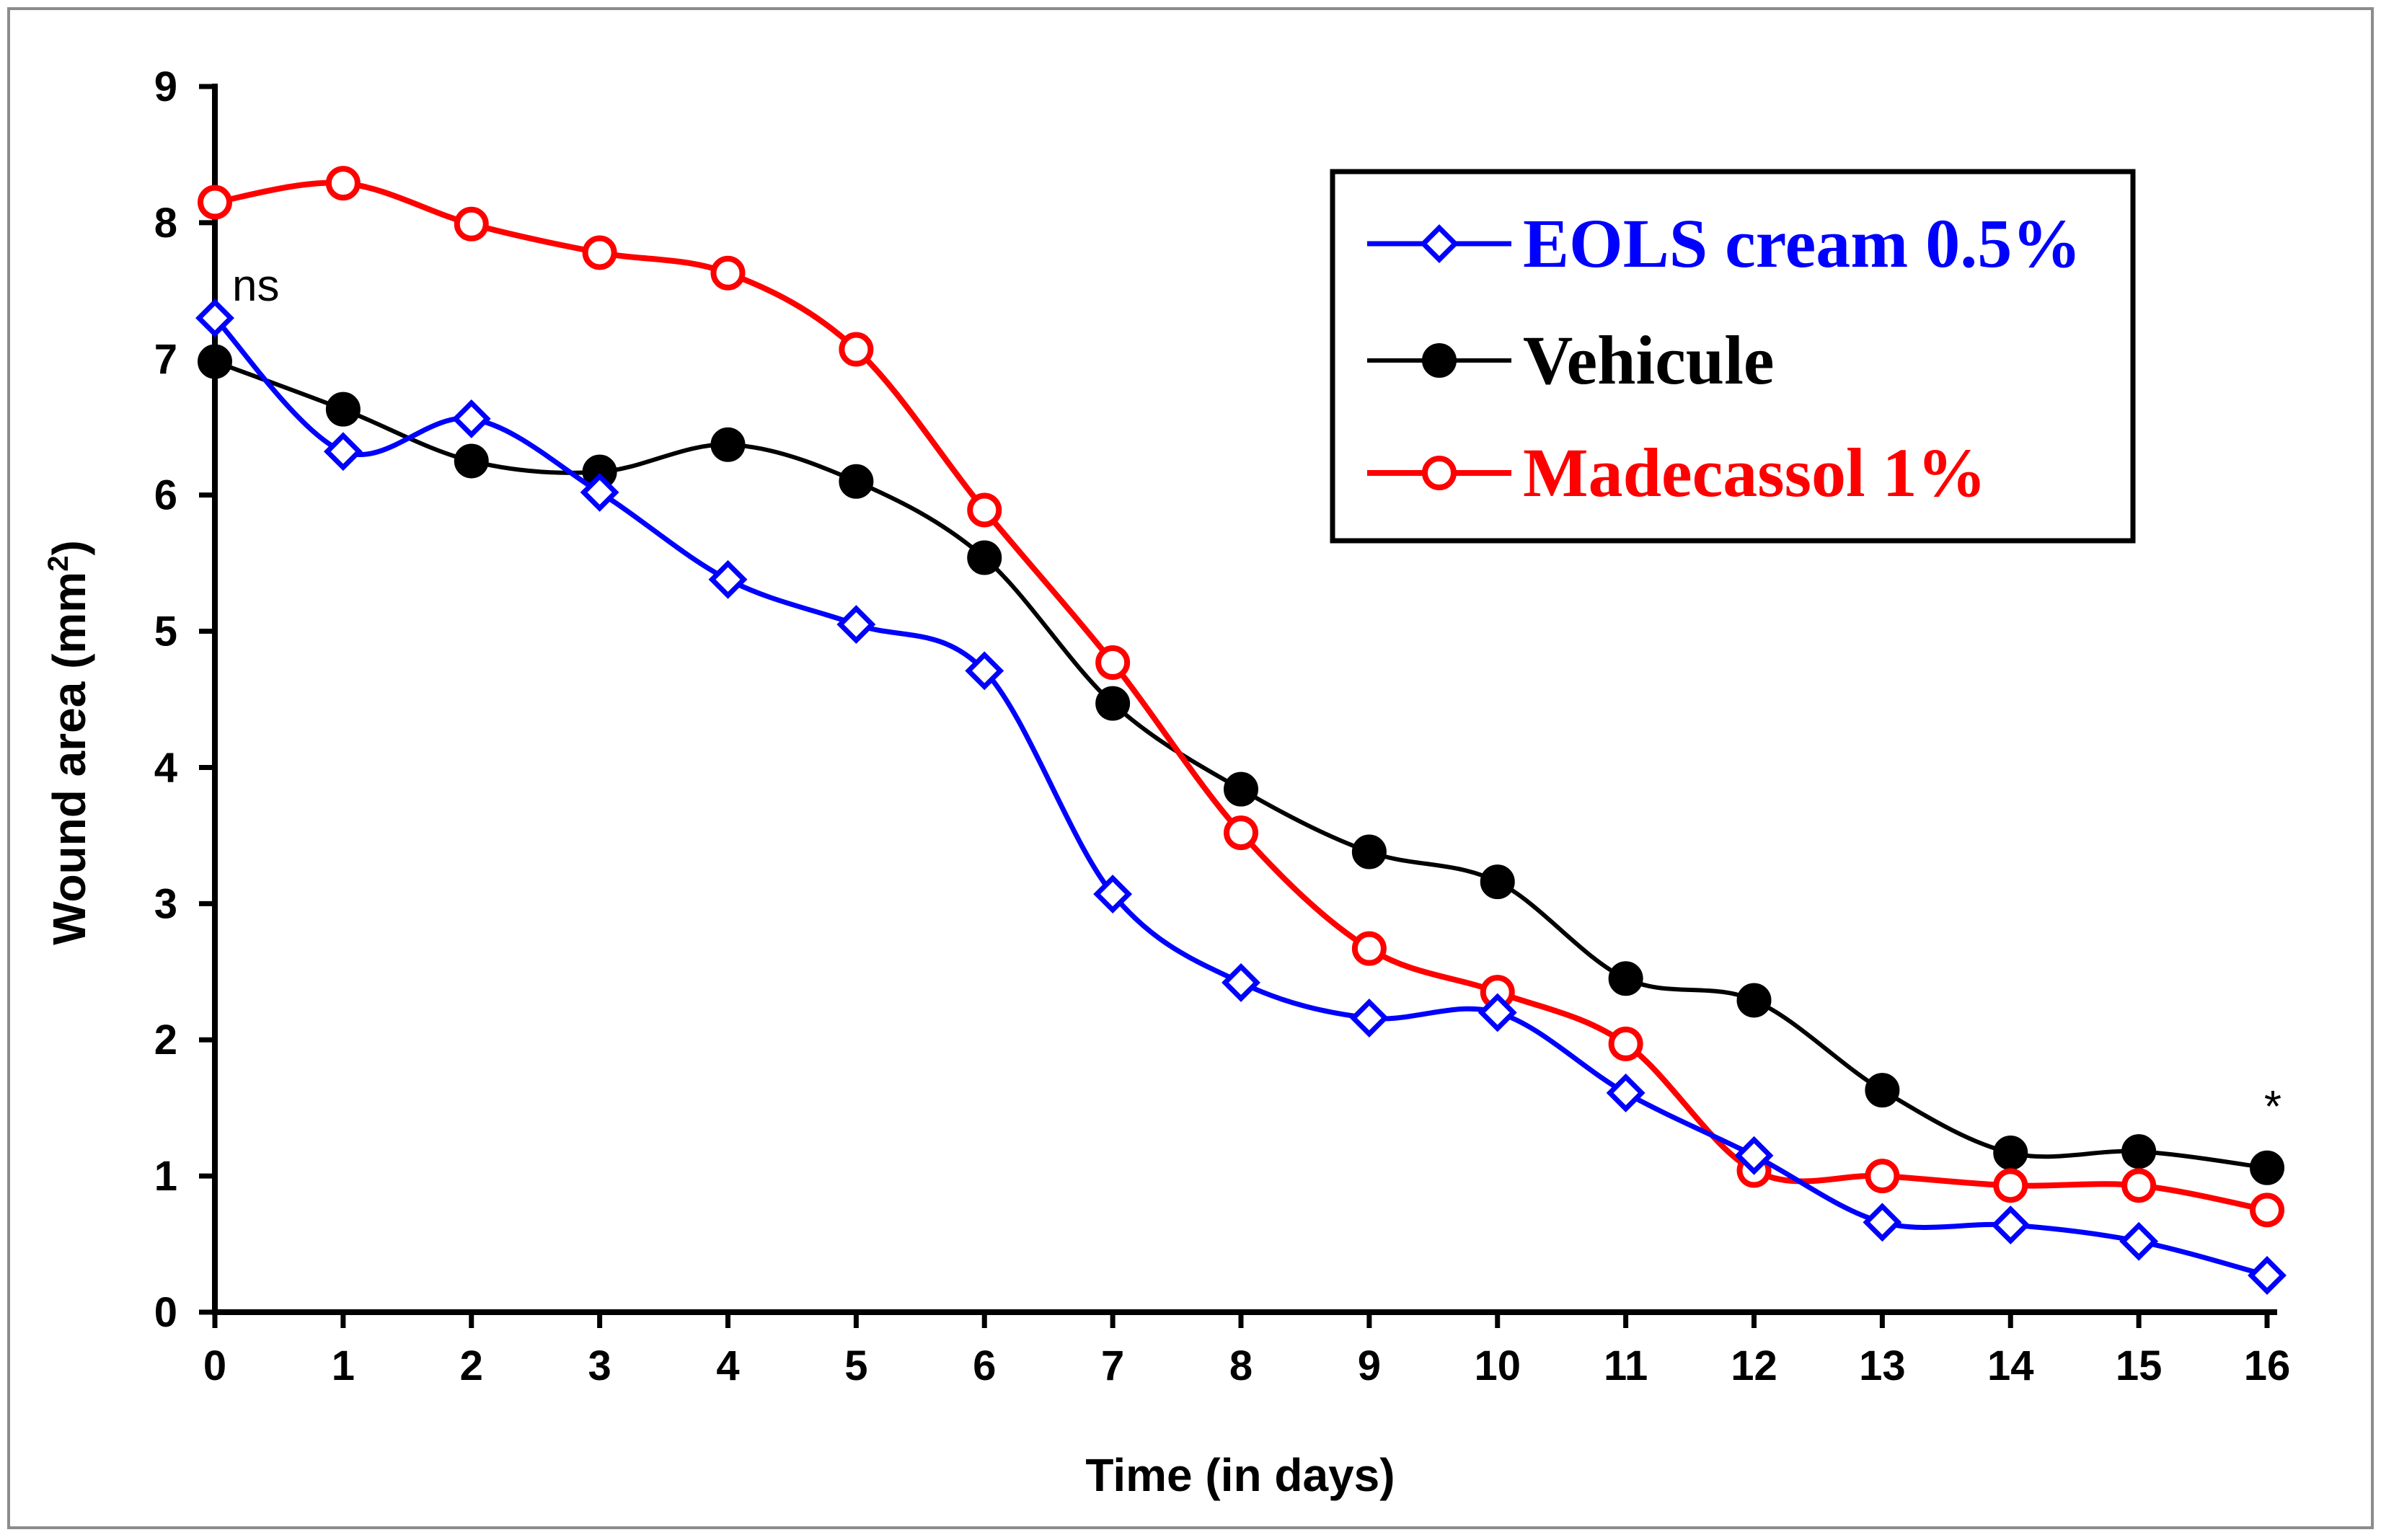 The width and height of the screenshot is (2381, 1540). What do you see at coordinates (165, 359) in the screenshot?
I see `y-tick-label: 7` at bounding box center [165, 359].